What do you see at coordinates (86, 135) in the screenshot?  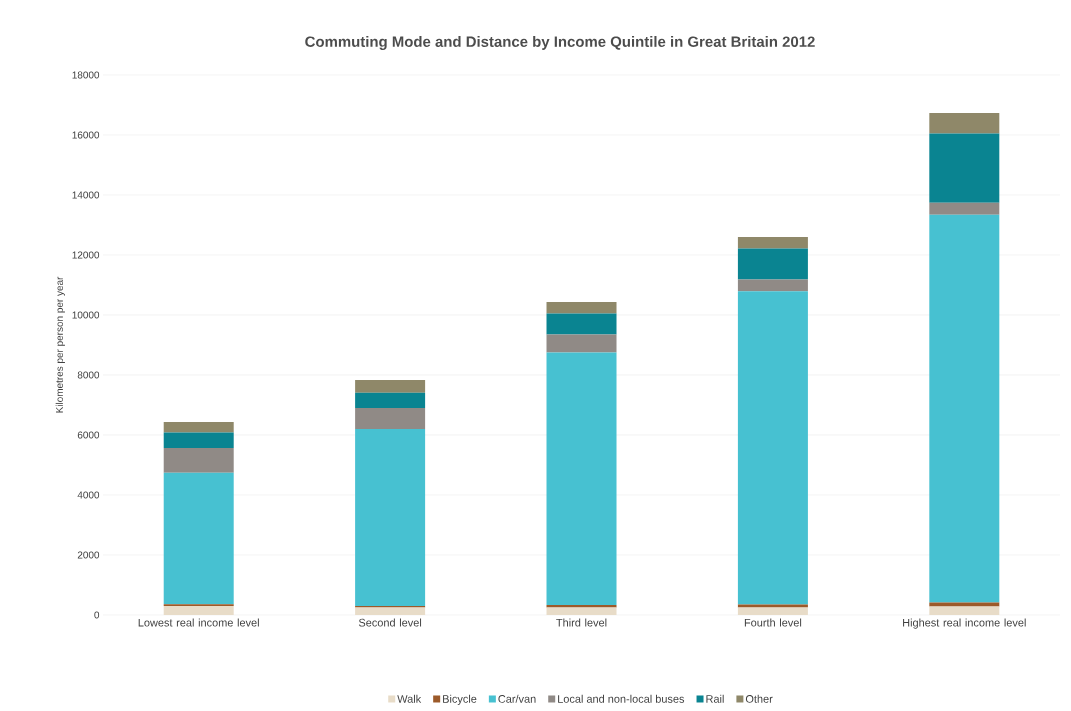 I see `y-tick-label: 16000` at bounding box center [86, 135].